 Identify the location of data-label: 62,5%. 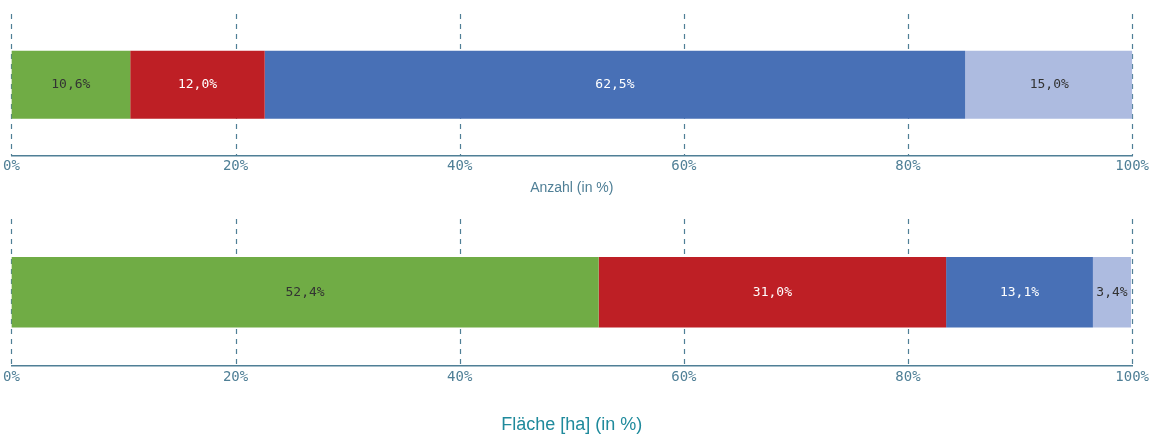
(615, 84).